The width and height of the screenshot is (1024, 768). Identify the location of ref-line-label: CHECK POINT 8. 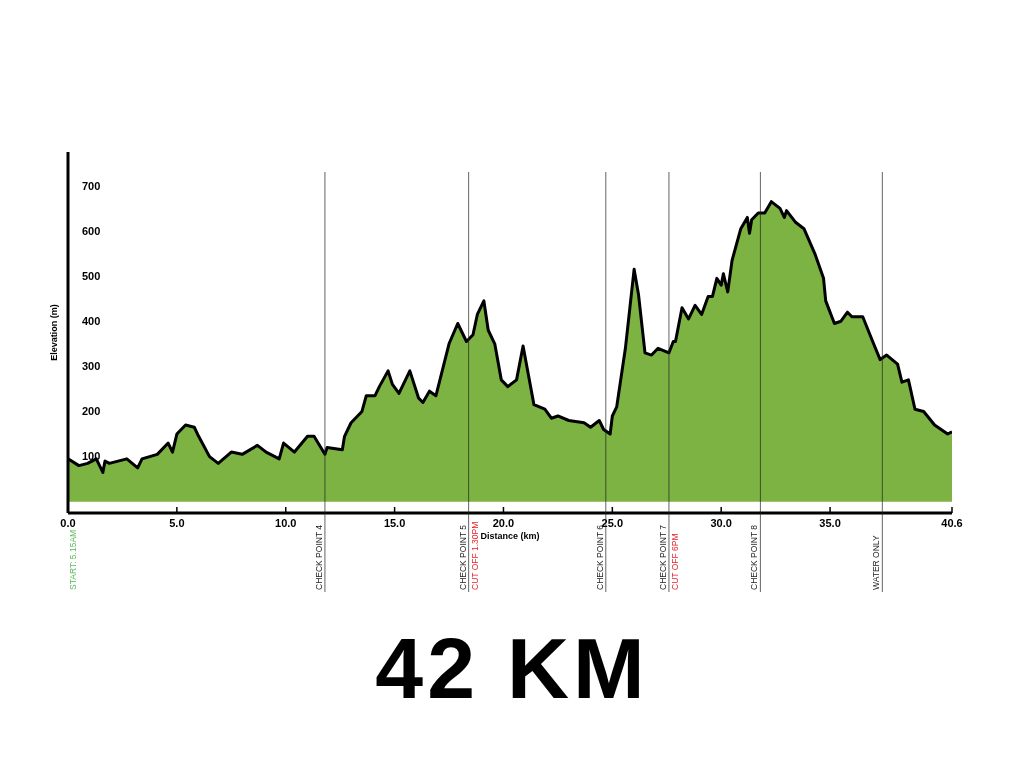
(754, 557).